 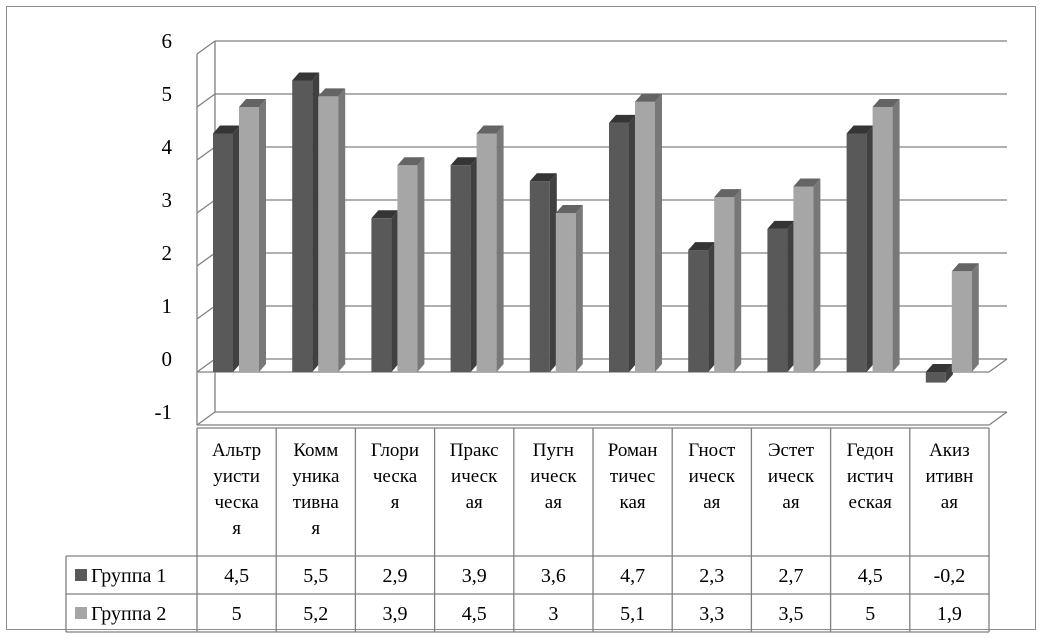 I want to click on data-value-label: 3,6, so click(x=553, y=576).